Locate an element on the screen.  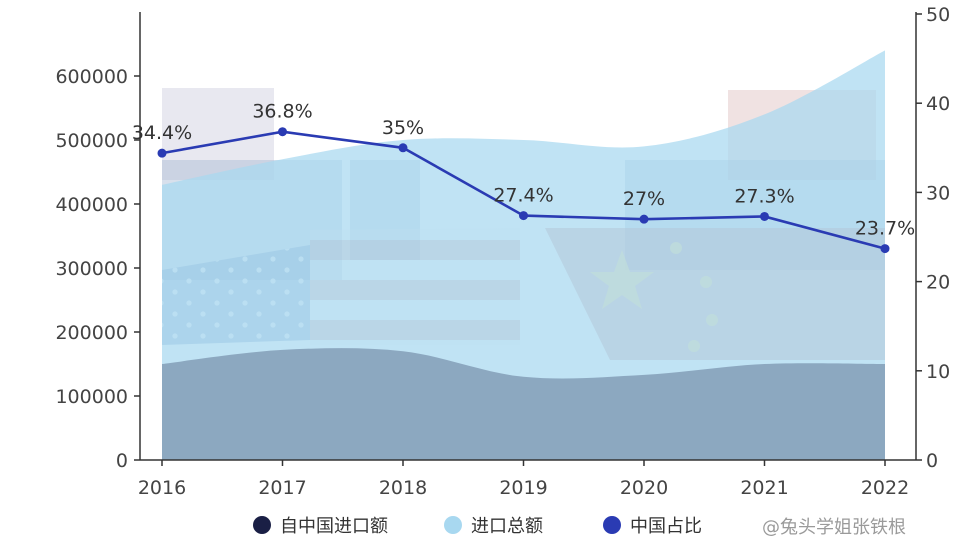
y-right-tick-label: 20 is located at coordinates (938, 283).